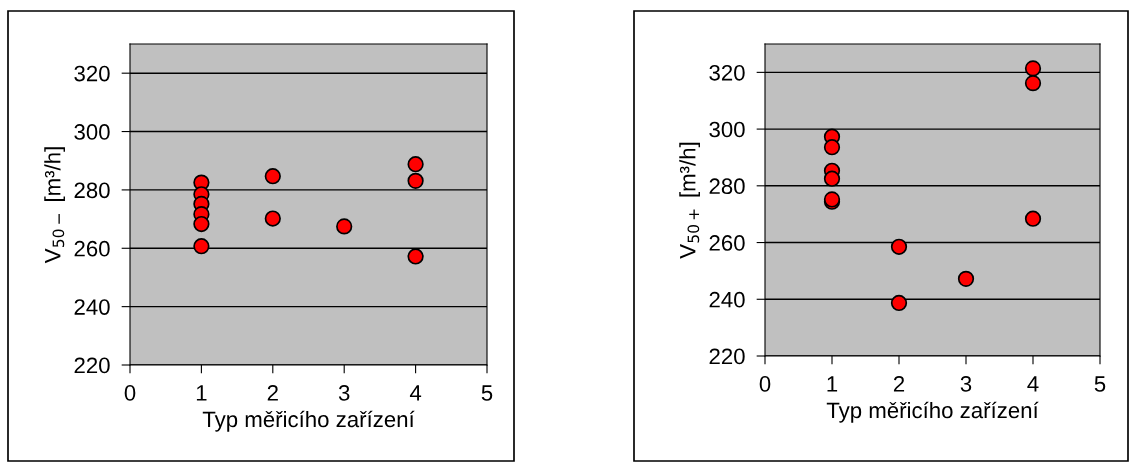 This screenshot has width=1129, height=462. What do you see at coordinates (689, 200) in the screenshot?
I see `y-axis-title: V$_{50+}$ [m³/h]` at bounding box center [689, 200].